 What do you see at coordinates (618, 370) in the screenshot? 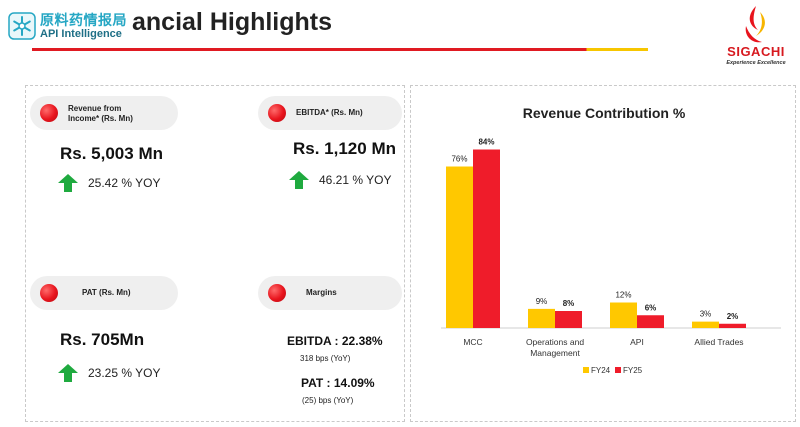
I see `legend-swatch-fy25` at bounding box center [618, 370].